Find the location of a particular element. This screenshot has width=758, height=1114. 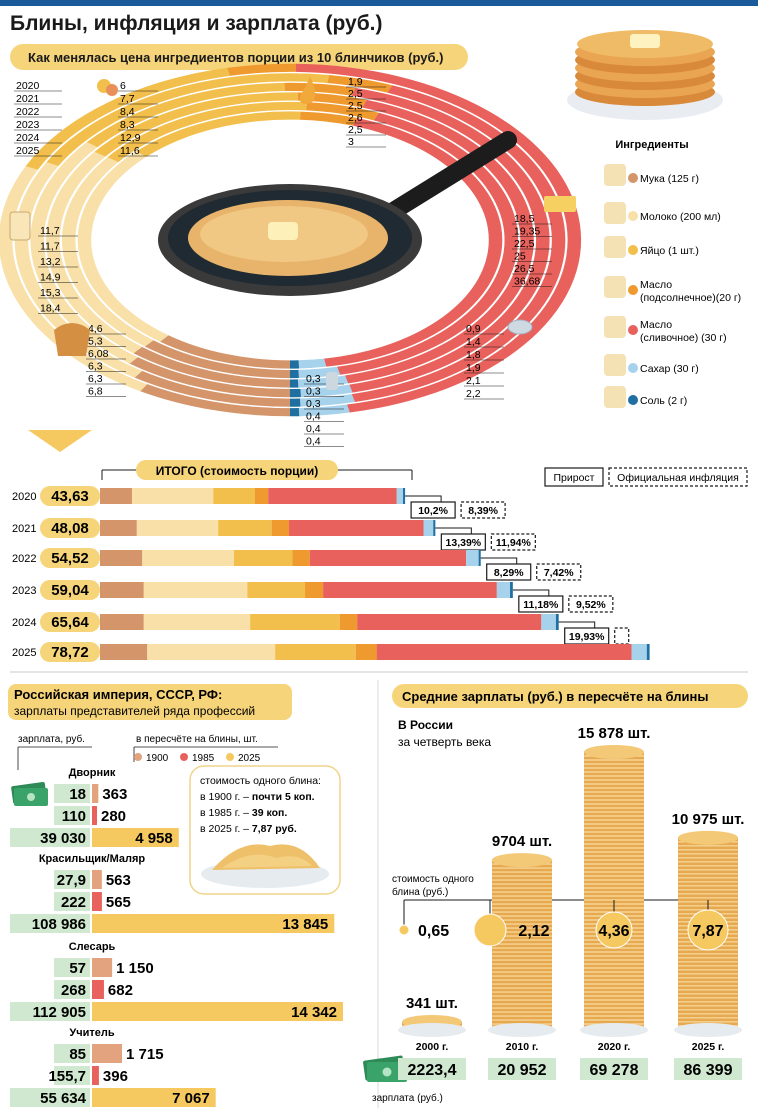

growth-box is located at coordinates (541, 604).